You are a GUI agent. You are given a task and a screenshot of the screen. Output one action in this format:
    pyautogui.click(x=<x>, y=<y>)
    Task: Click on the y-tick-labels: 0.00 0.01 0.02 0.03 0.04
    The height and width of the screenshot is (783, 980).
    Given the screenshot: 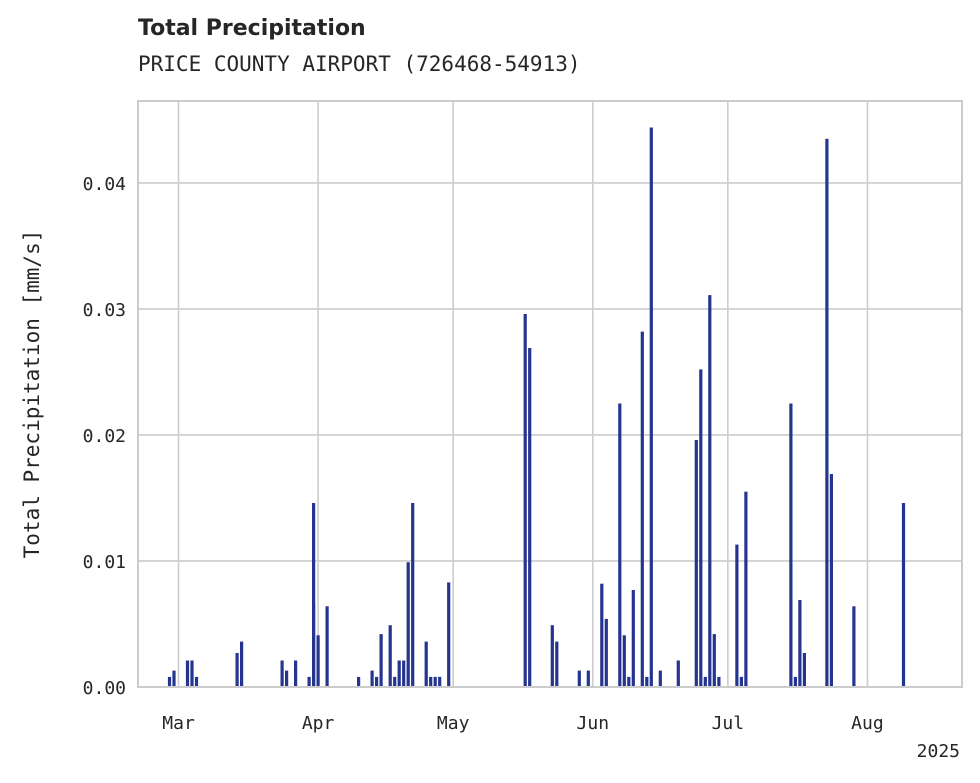 What is the action you would take?
    pyautogui.click(x=104, y=436)
    